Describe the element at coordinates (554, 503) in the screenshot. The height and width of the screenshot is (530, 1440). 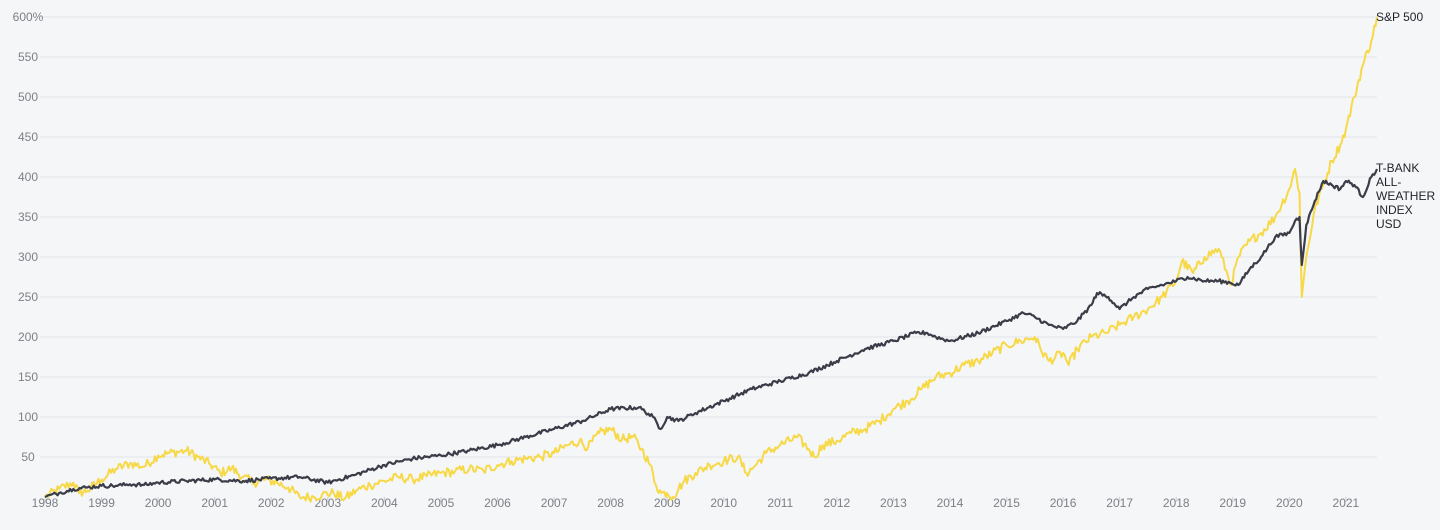
I see `x-tick-label: 2007` at that location.